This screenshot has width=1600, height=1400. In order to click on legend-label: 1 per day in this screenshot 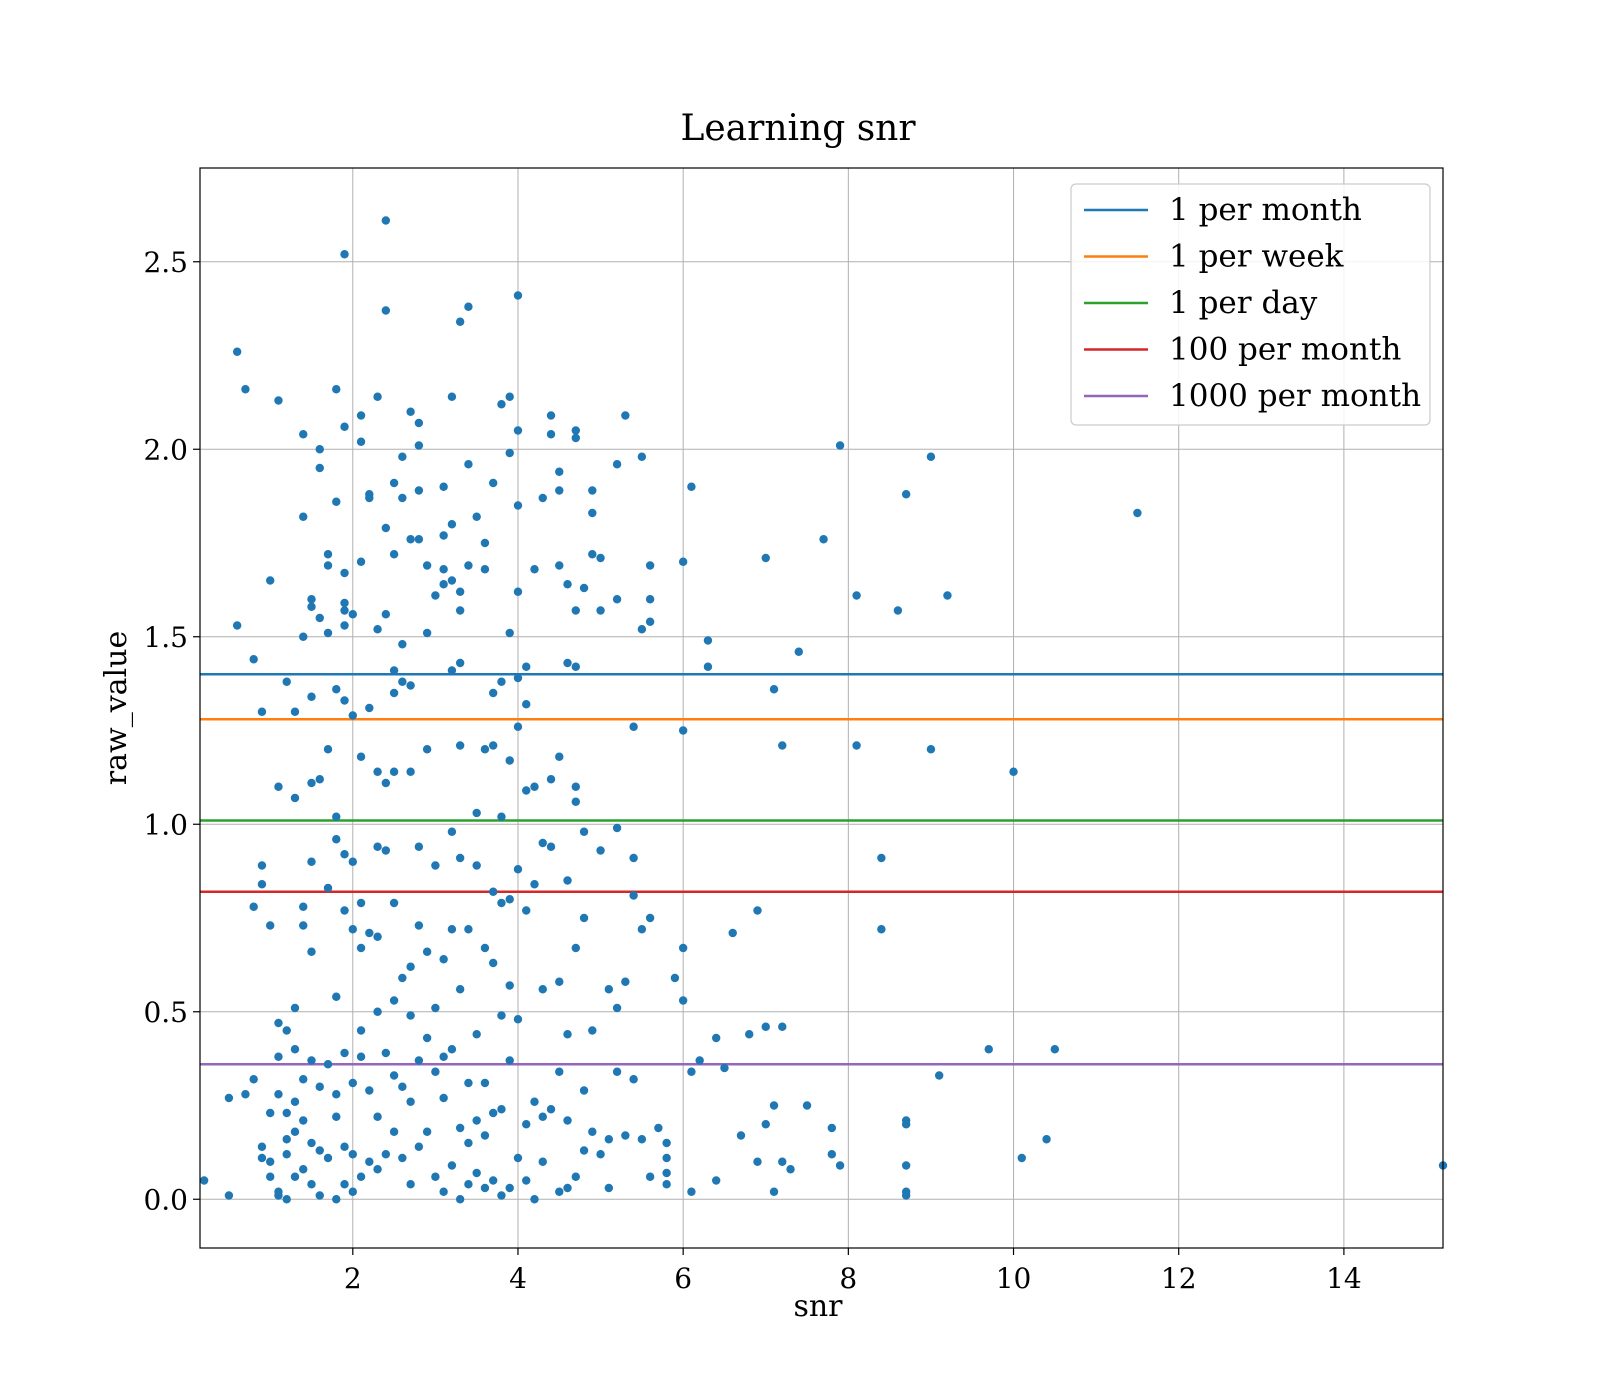, I will do `click(1243, 303)`.